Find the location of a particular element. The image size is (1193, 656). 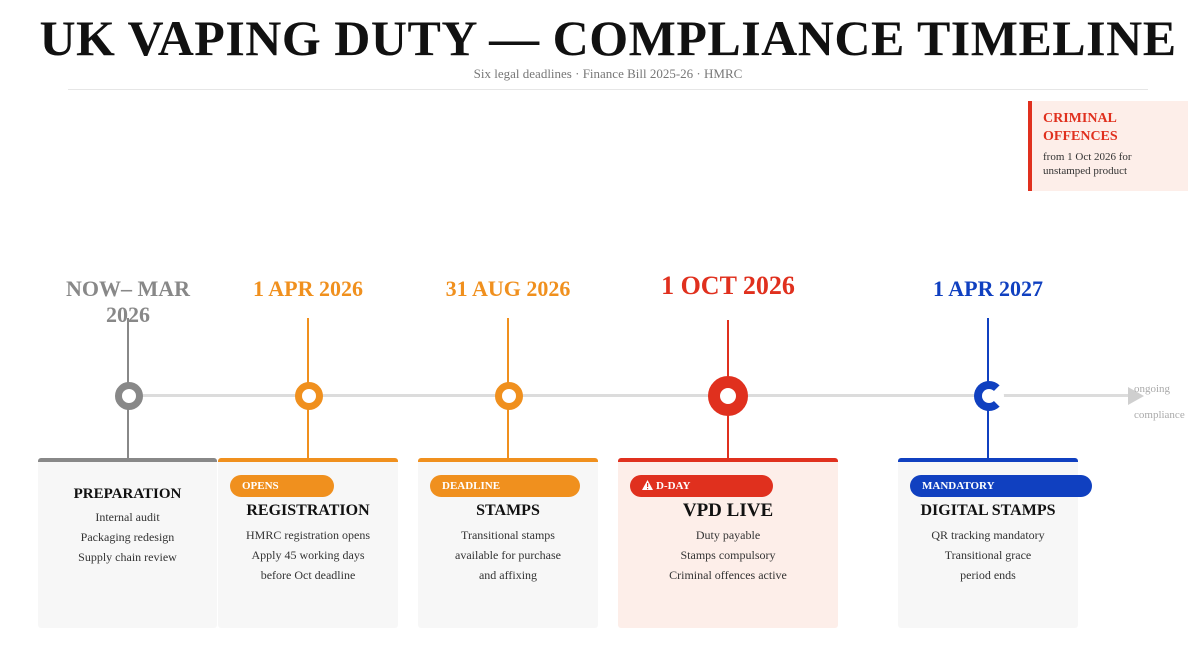

milestone-date-digital-stamps: 1 APR 2027 is located at coordinates (988, 288).